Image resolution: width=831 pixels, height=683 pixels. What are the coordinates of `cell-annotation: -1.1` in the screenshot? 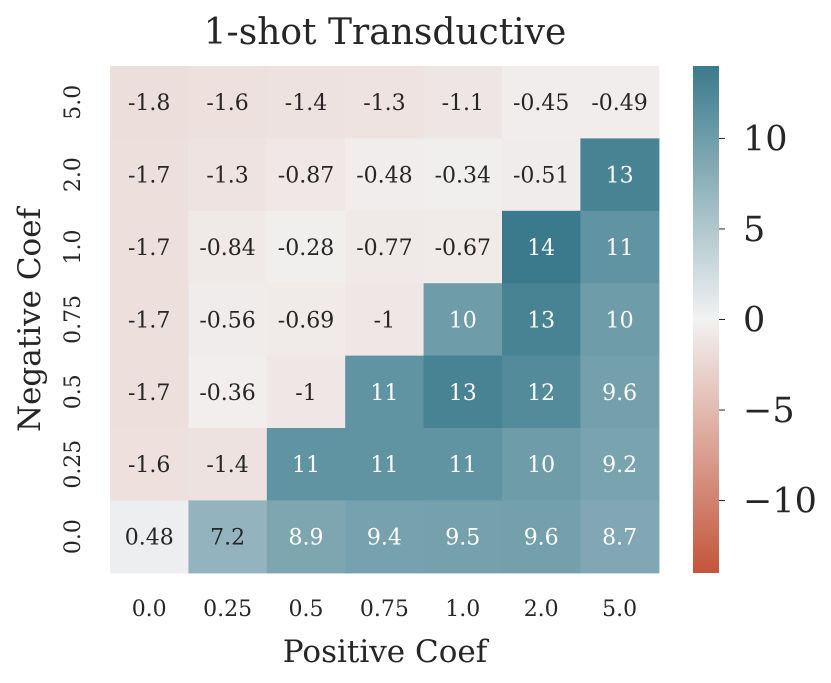 It's located at (463, 103).